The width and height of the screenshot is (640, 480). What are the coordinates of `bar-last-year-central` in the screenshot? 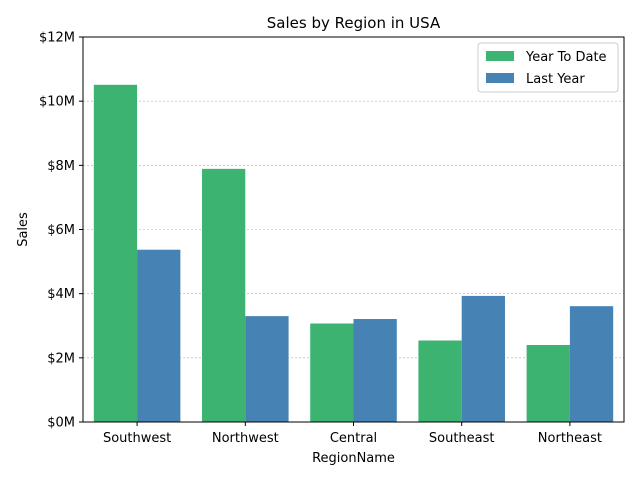 It's located at (375, 370).